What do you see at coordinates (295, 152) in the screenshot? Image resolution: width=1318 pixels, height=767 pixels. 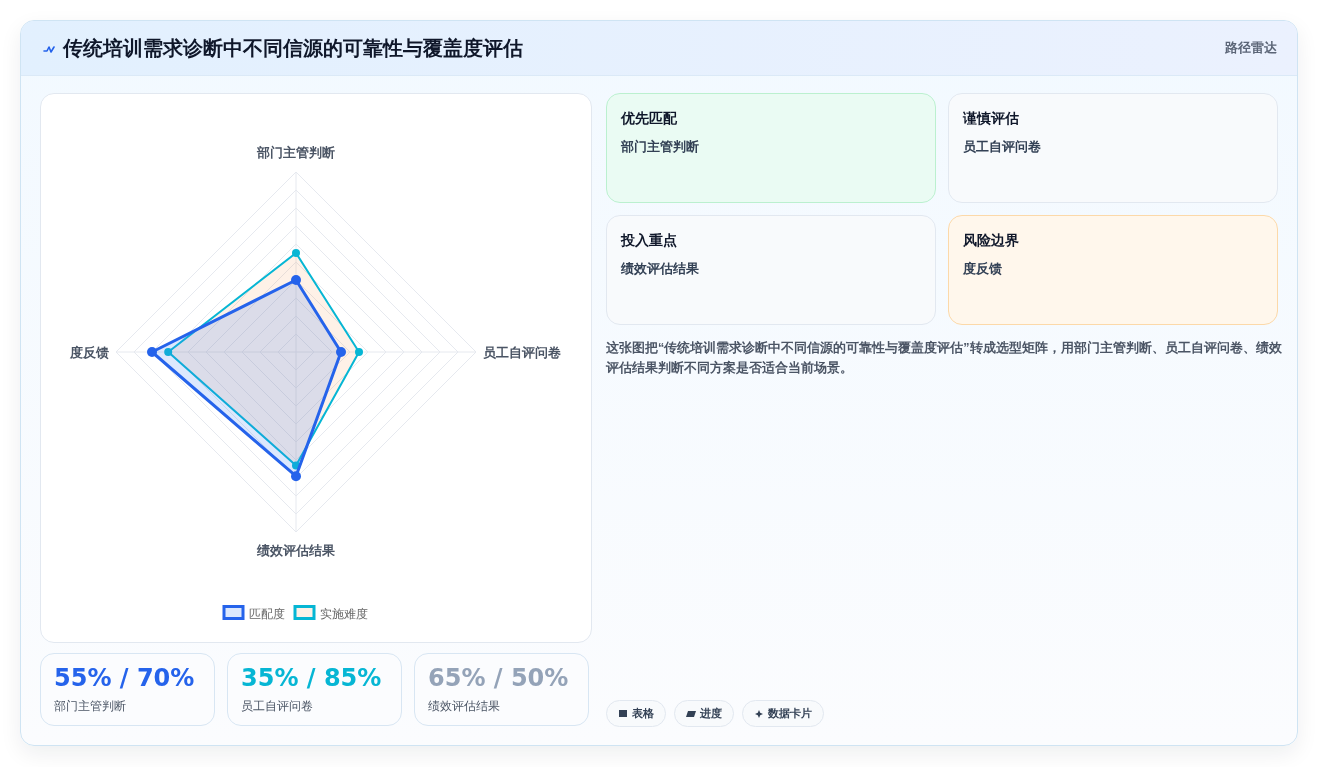 I see `spoke-label: 部门主管判断` at bounding box center [295, 152].